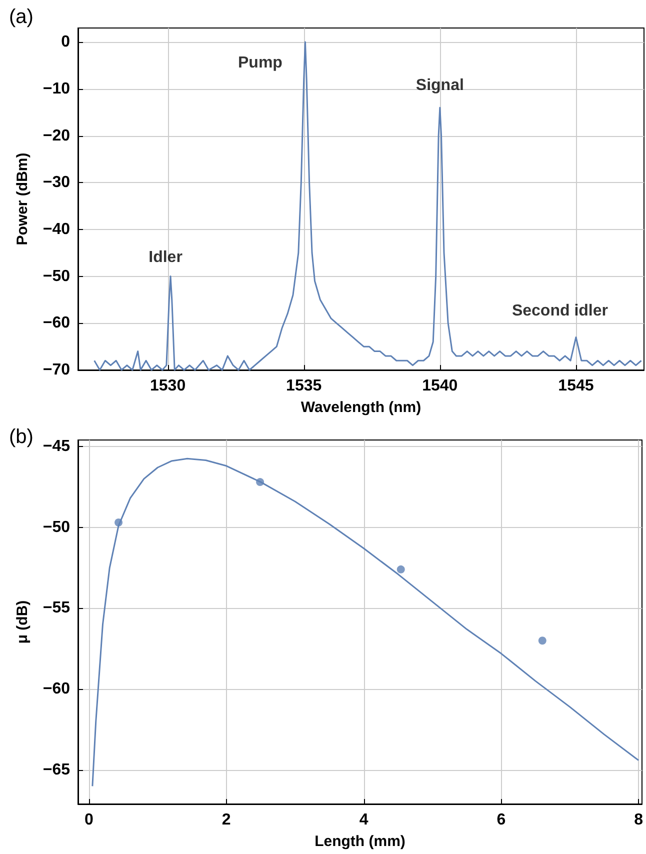 The image size is (646, 854). I want to click on y-tick-label: −70, so click(56, 370).